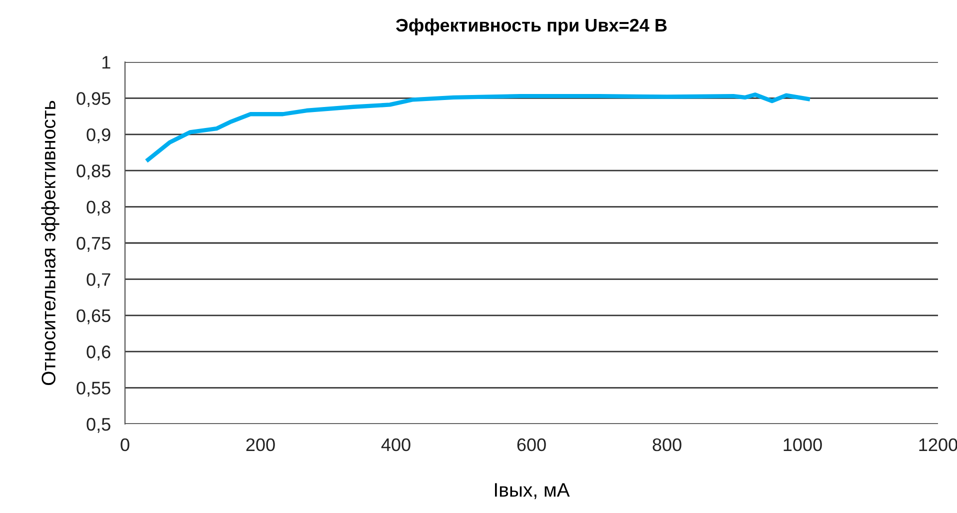 Image resolution: width=957 pixels, height=513 pixels. I want to click on y-tick-label: 0,75, so click(93, 244).